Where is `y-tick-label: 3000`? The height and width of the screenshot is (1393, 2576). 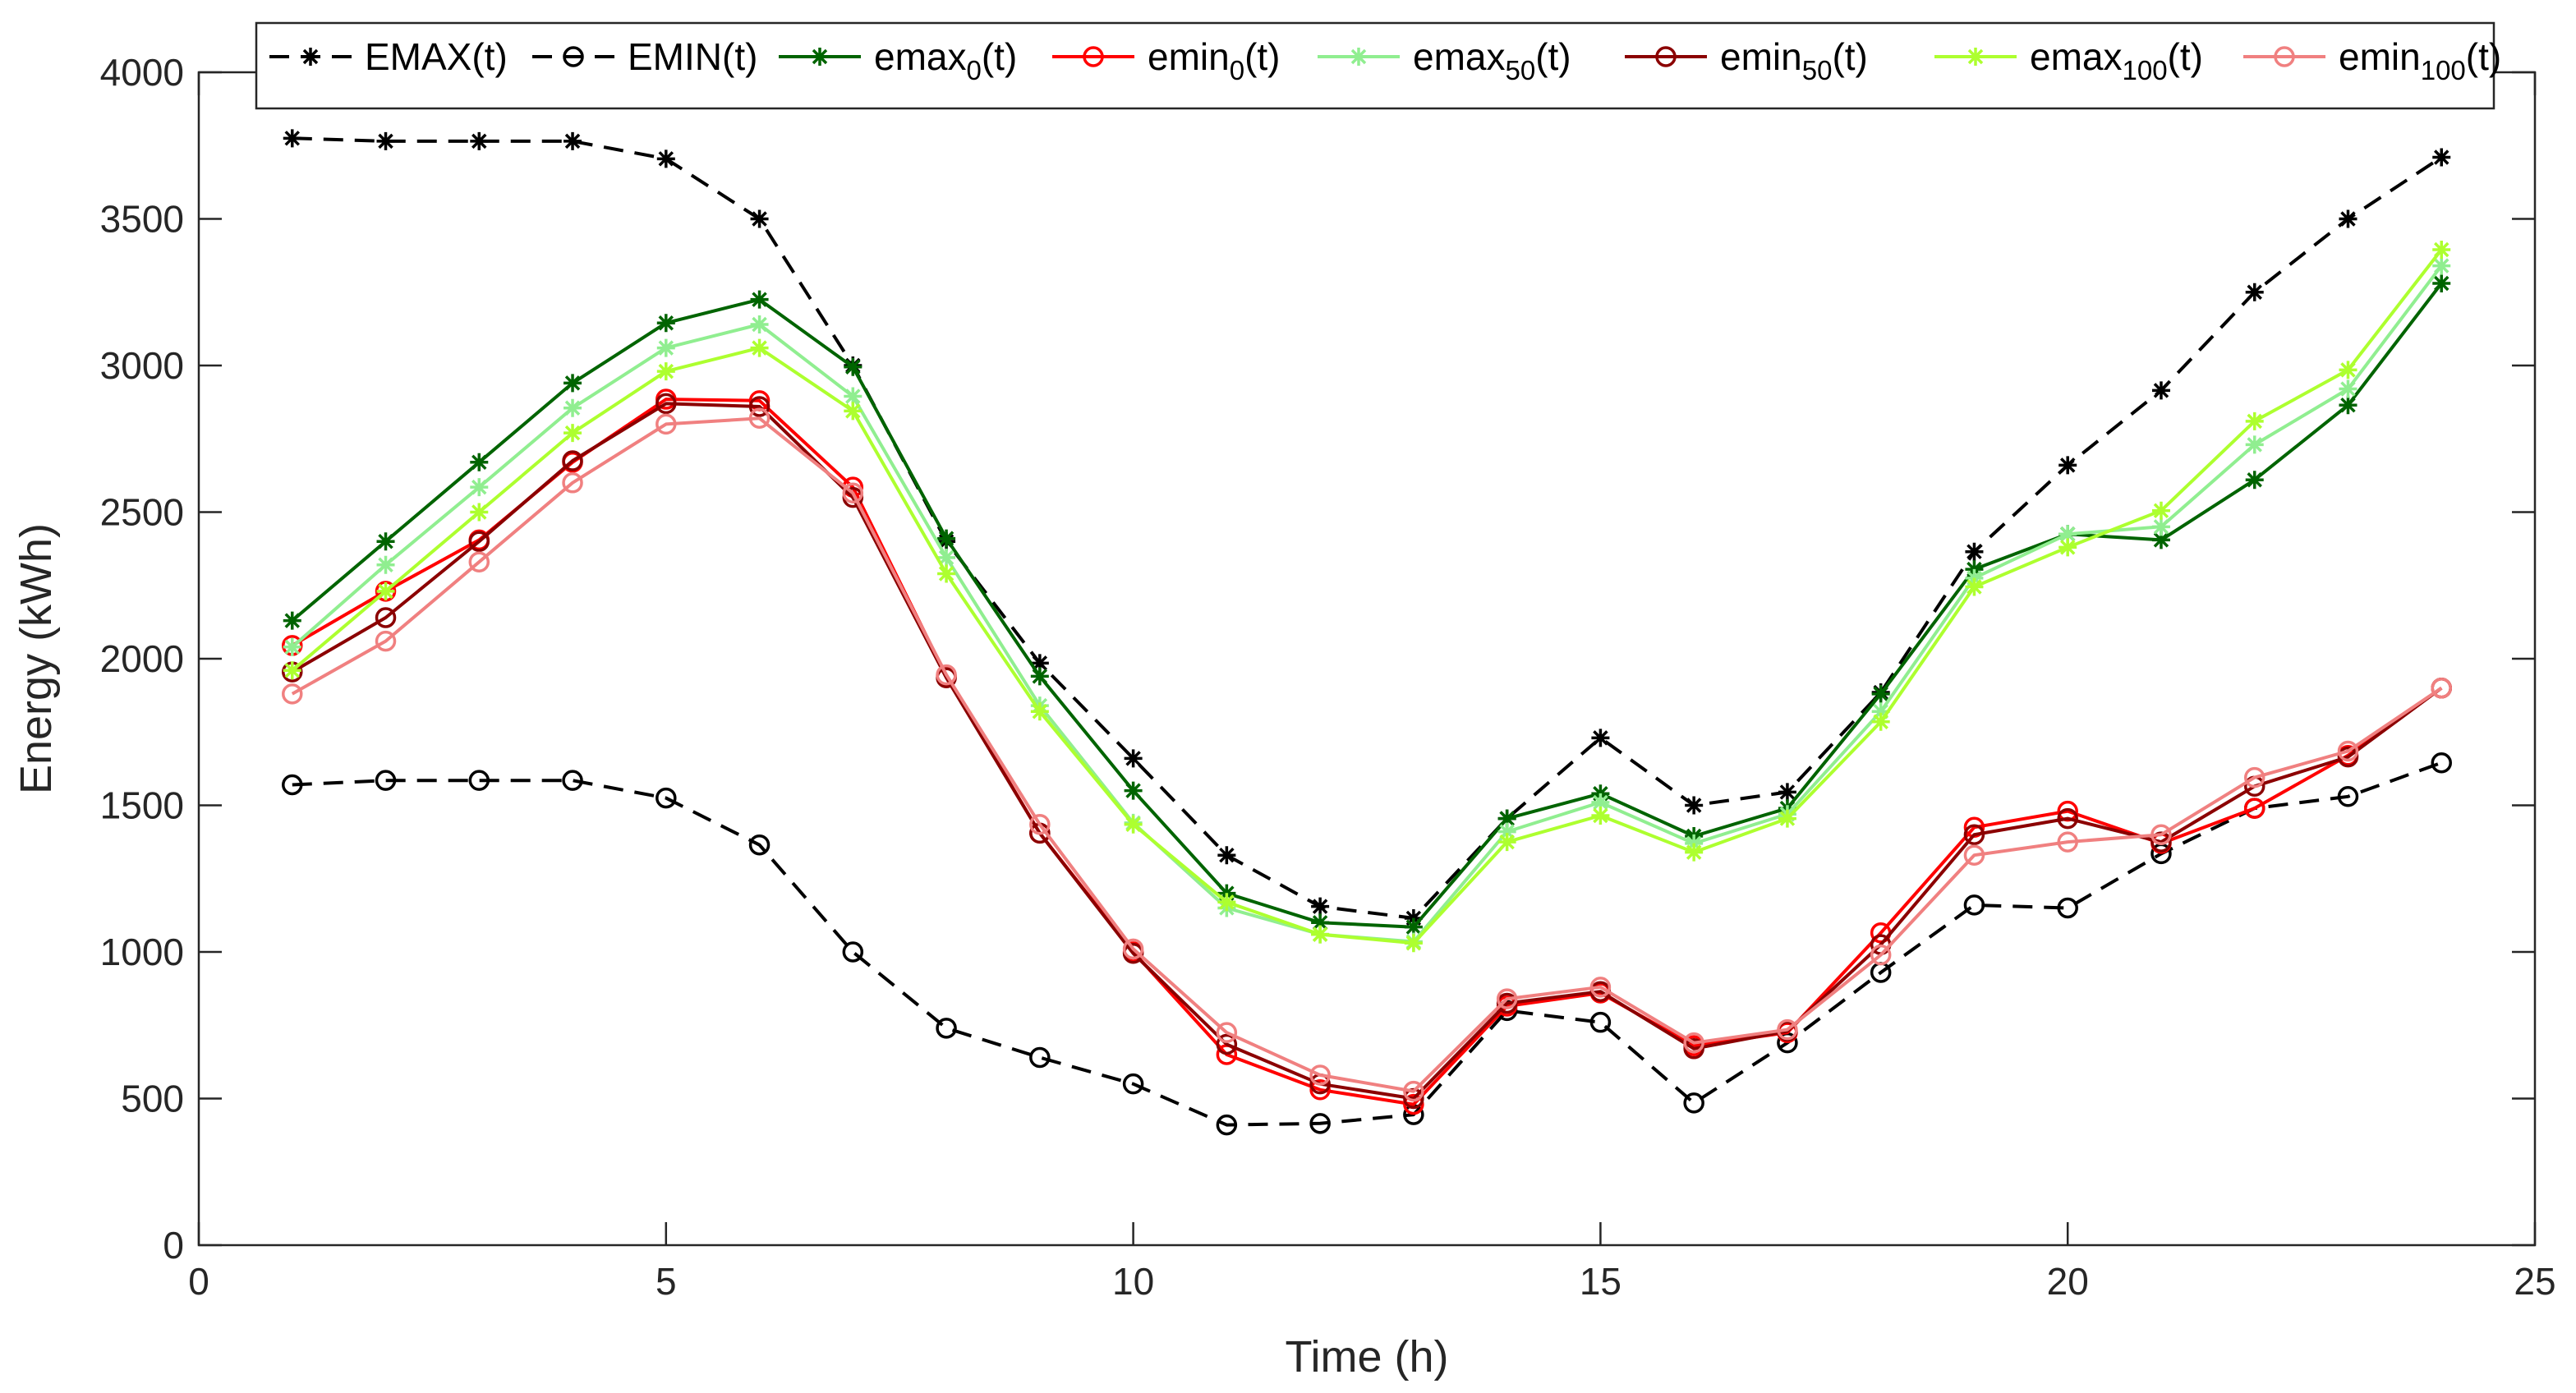
y-tick-label: 3000 is located at coordinates (142, 365).